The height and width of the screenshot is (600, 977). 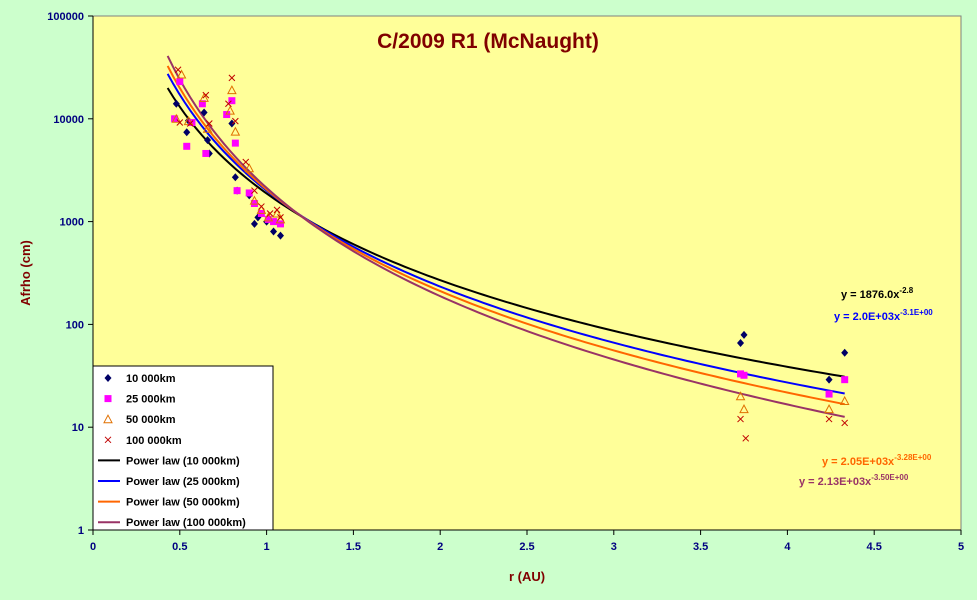 What do you see at coordinates (267, 547) in the screenshot?
I see `x-tick-label: 1` at bounding box center [267, 547].